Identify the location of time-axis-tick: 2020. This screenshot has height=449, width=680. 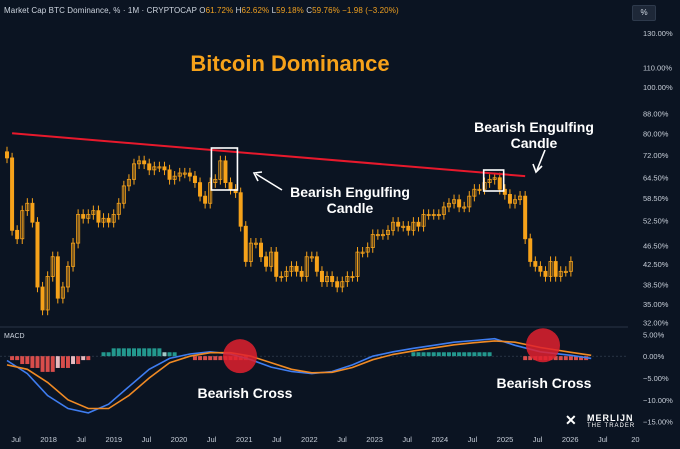
(179, 439).